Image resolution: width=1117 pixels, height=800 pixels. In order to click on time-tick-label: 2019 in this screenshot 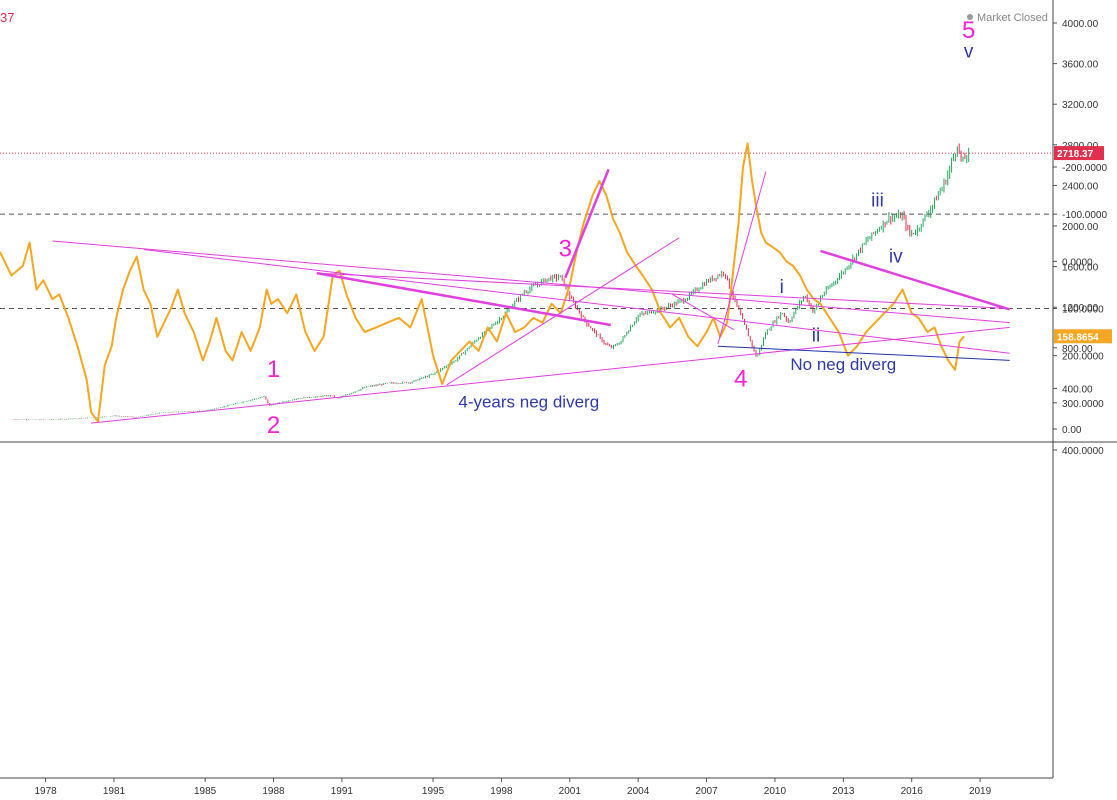, I will do `click(980, 791)`.